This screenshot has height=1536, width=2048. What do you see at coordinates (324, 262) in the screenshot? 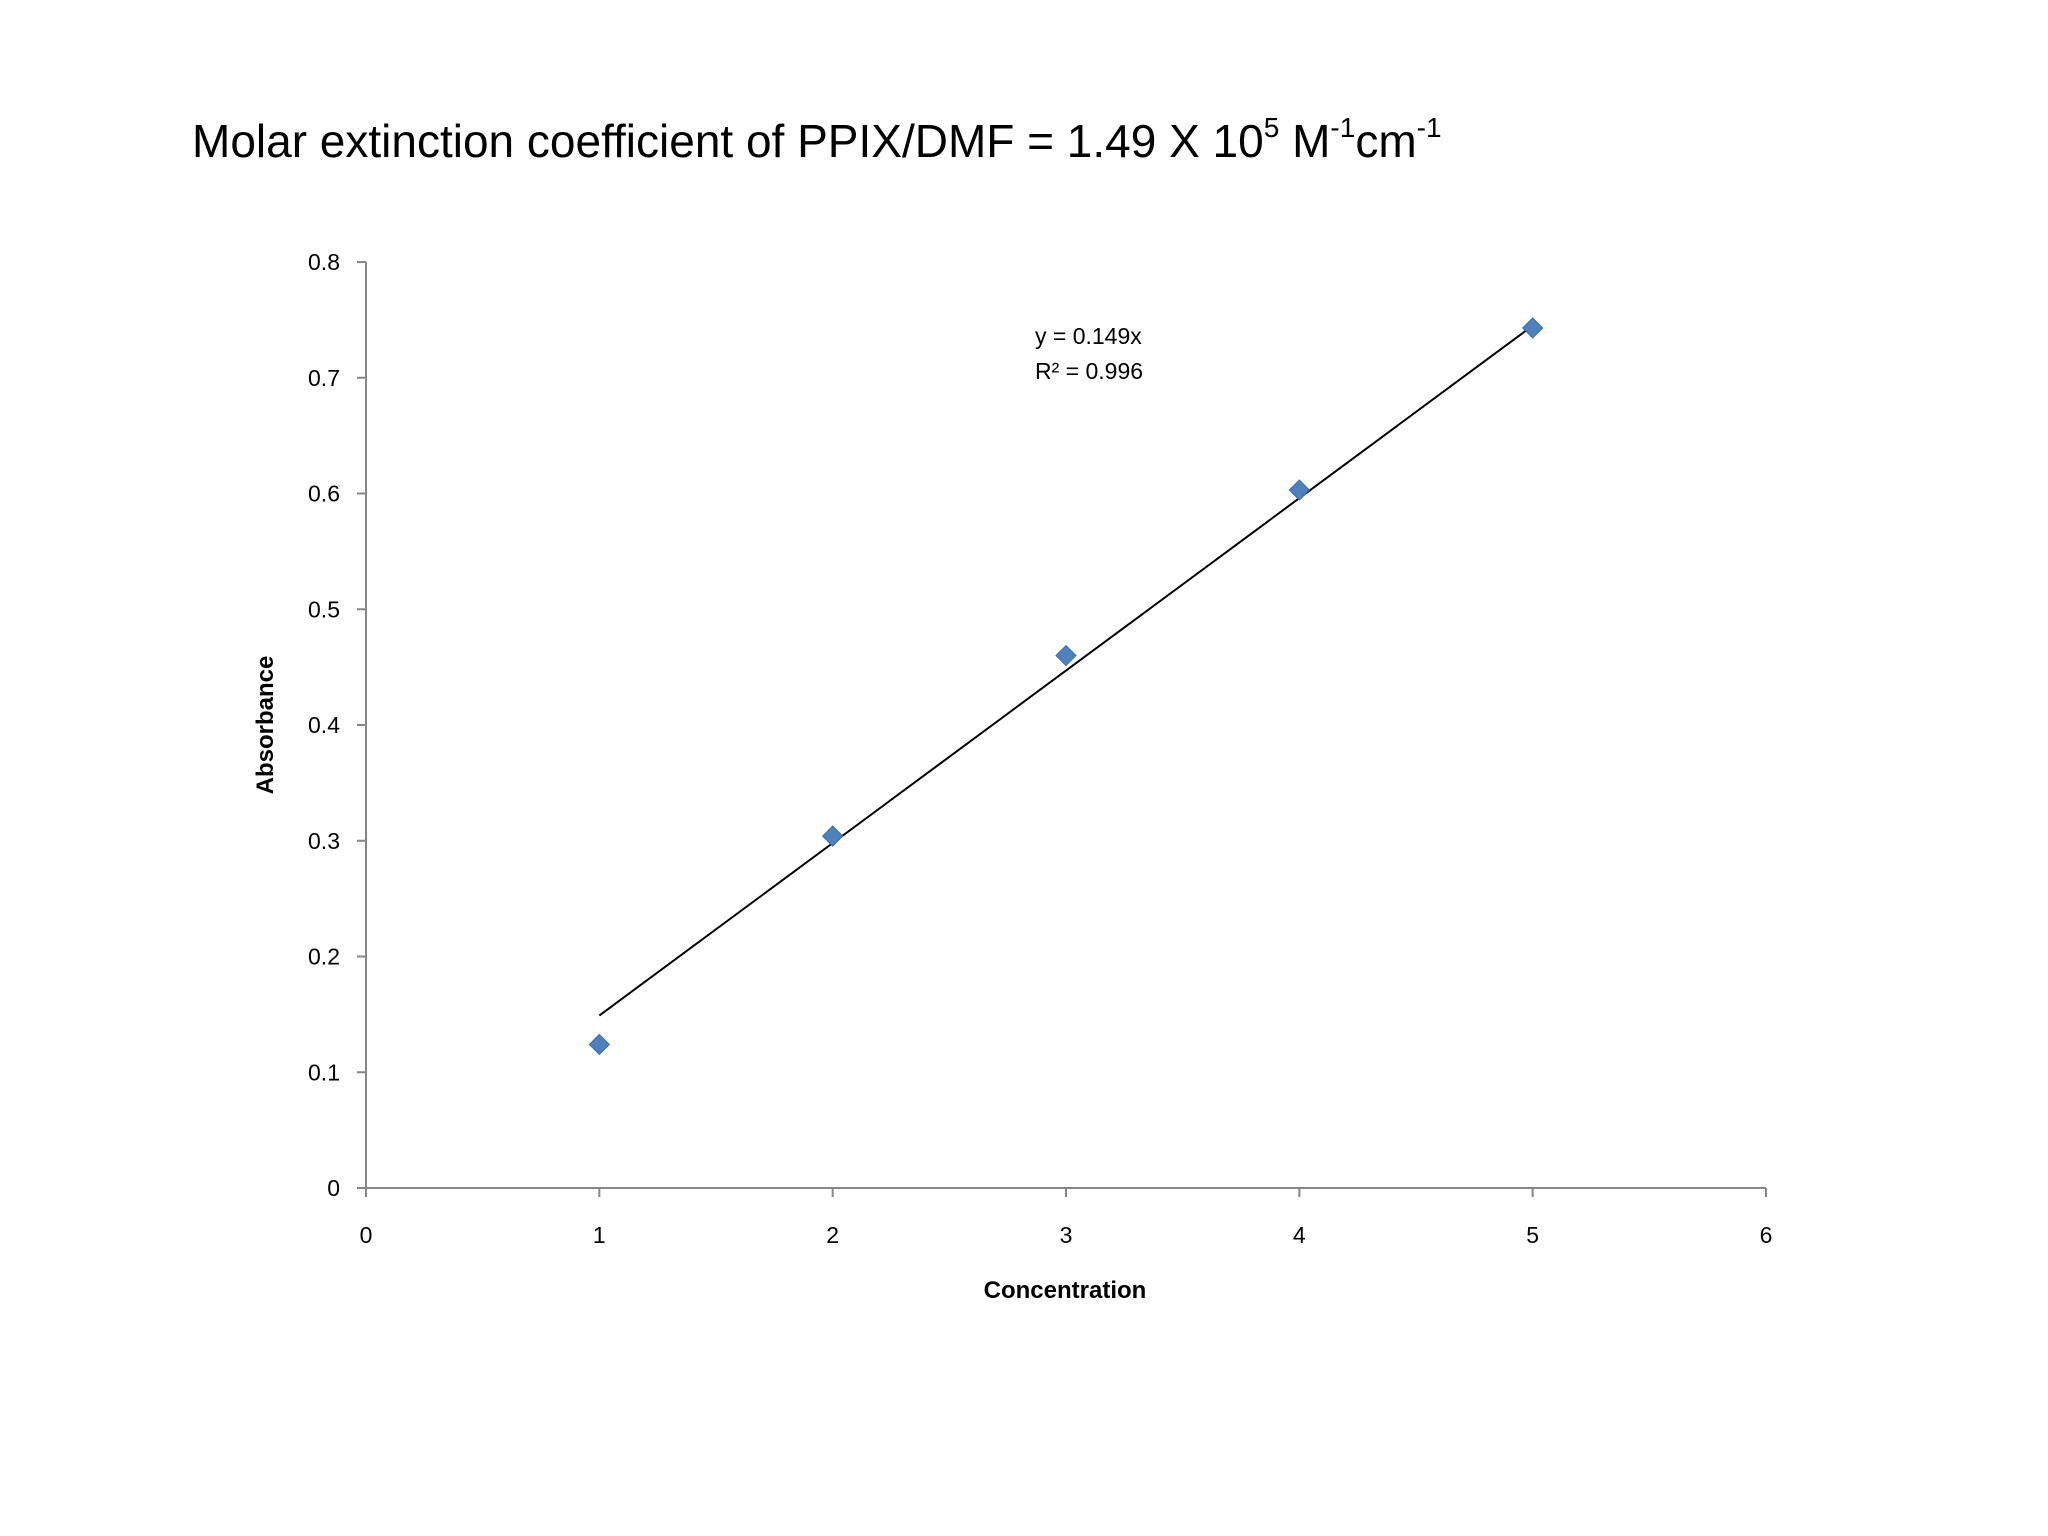
I see `y-tick-label: 0.8` at bounding box center [324, 262].